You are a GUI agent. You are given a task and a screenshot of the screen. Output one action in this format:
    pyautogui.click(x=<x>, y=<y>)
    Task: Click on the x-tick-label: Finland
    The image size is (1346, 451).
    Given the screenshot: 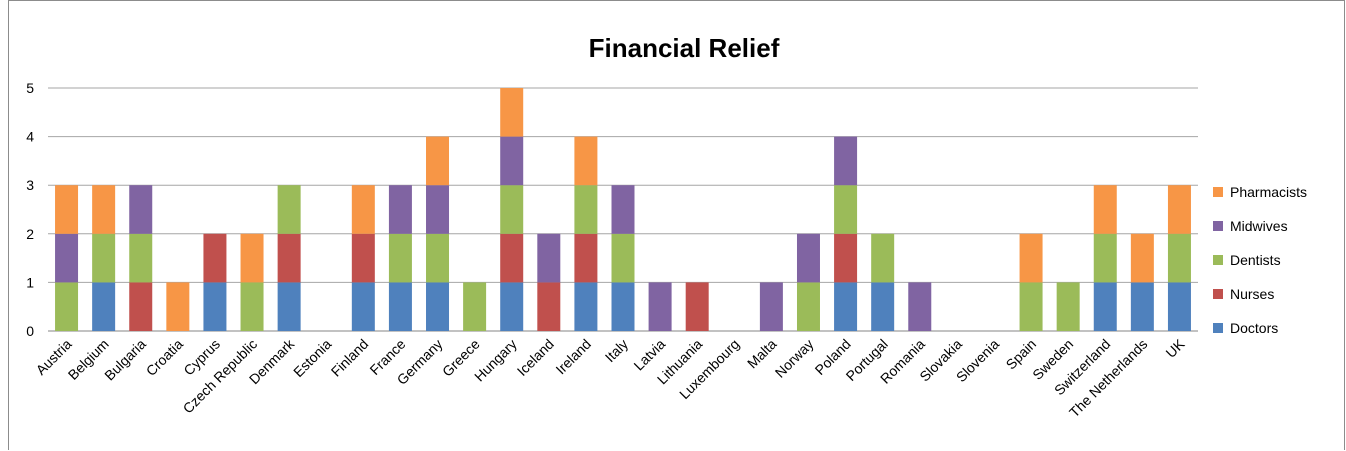 What is the action you would take?
    pyautogui.click(x=350, y=358)
    